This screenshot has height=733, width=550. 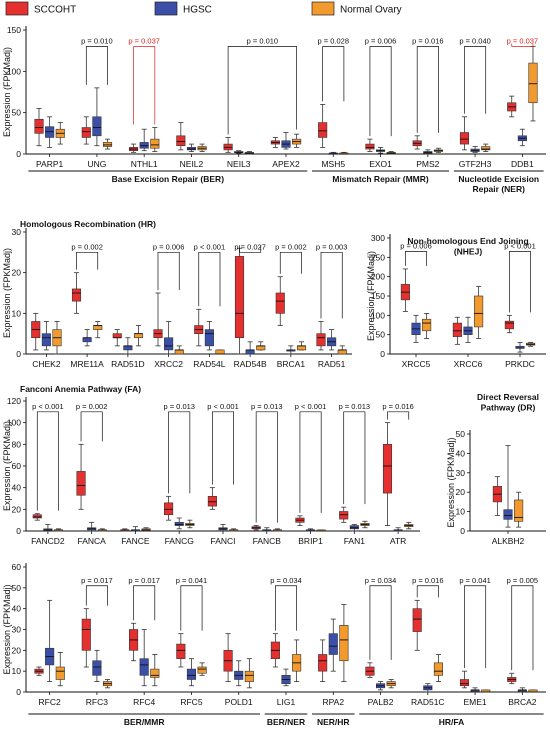 I want to click on p-value-label: p = 0.037, so click(x=523, y=41).